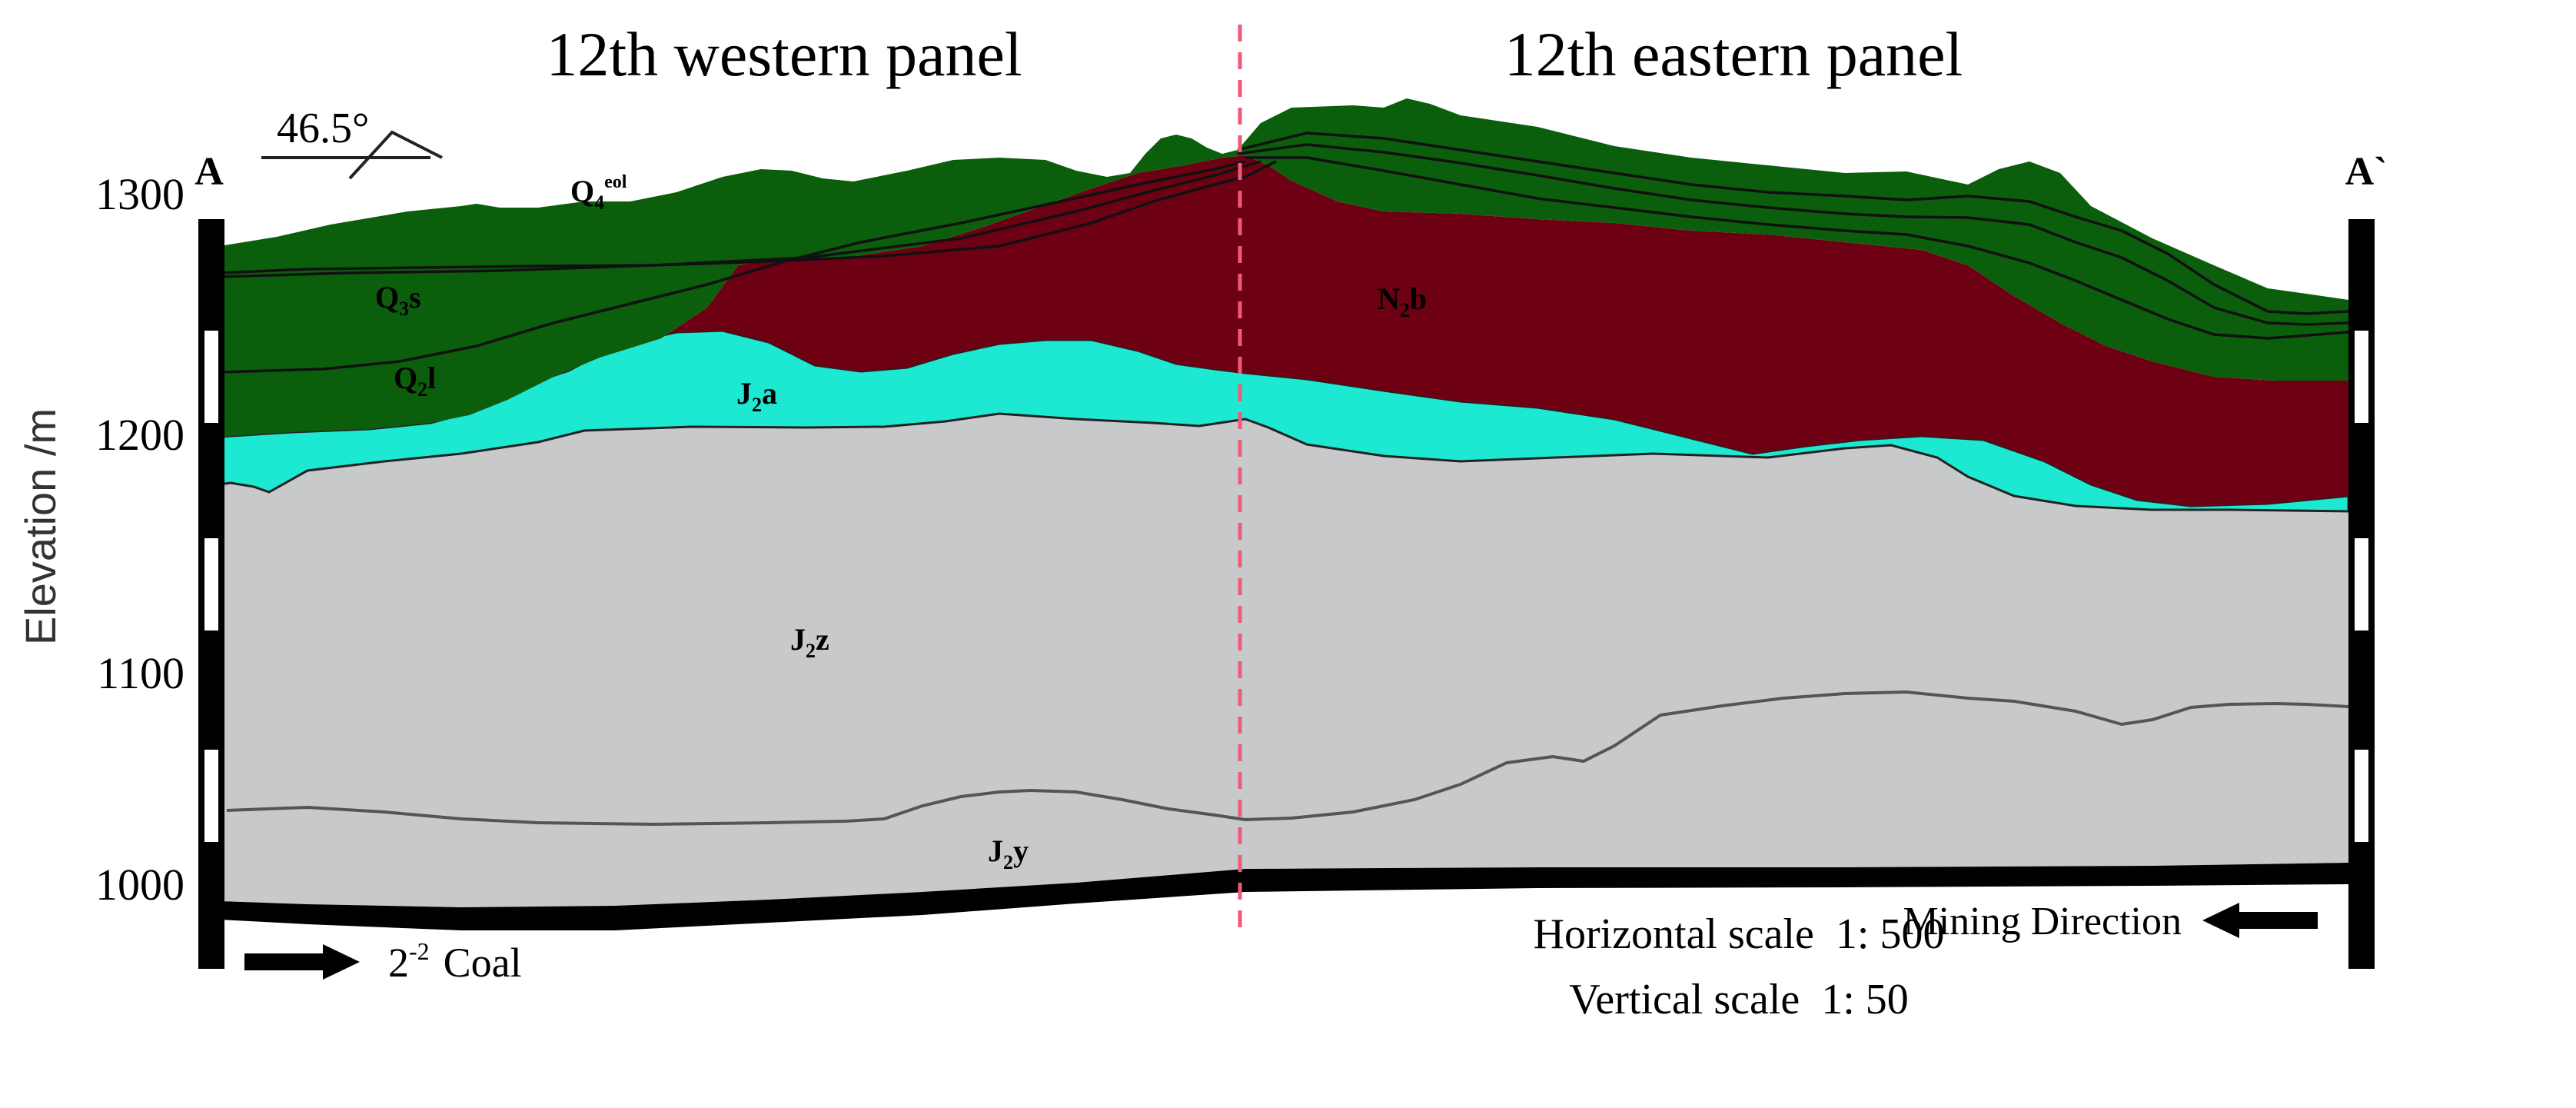 This screenshot has height=1108, width=2576. I want to click on stratum-label-q2l: Q2l, so click(415, 381).